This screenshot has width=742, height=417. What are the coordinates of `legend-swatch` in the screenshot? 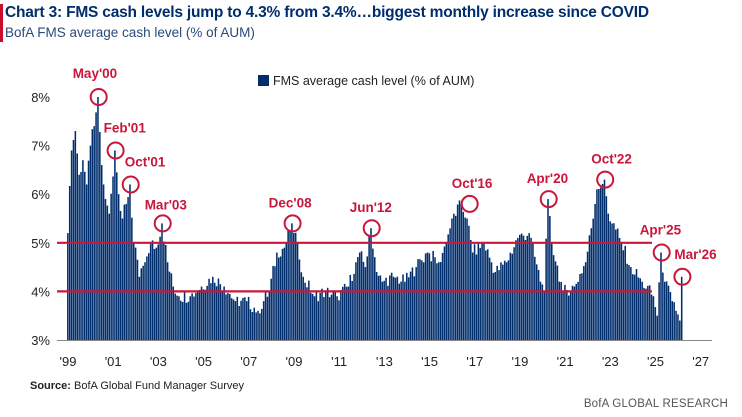 It's located at (263, 80).